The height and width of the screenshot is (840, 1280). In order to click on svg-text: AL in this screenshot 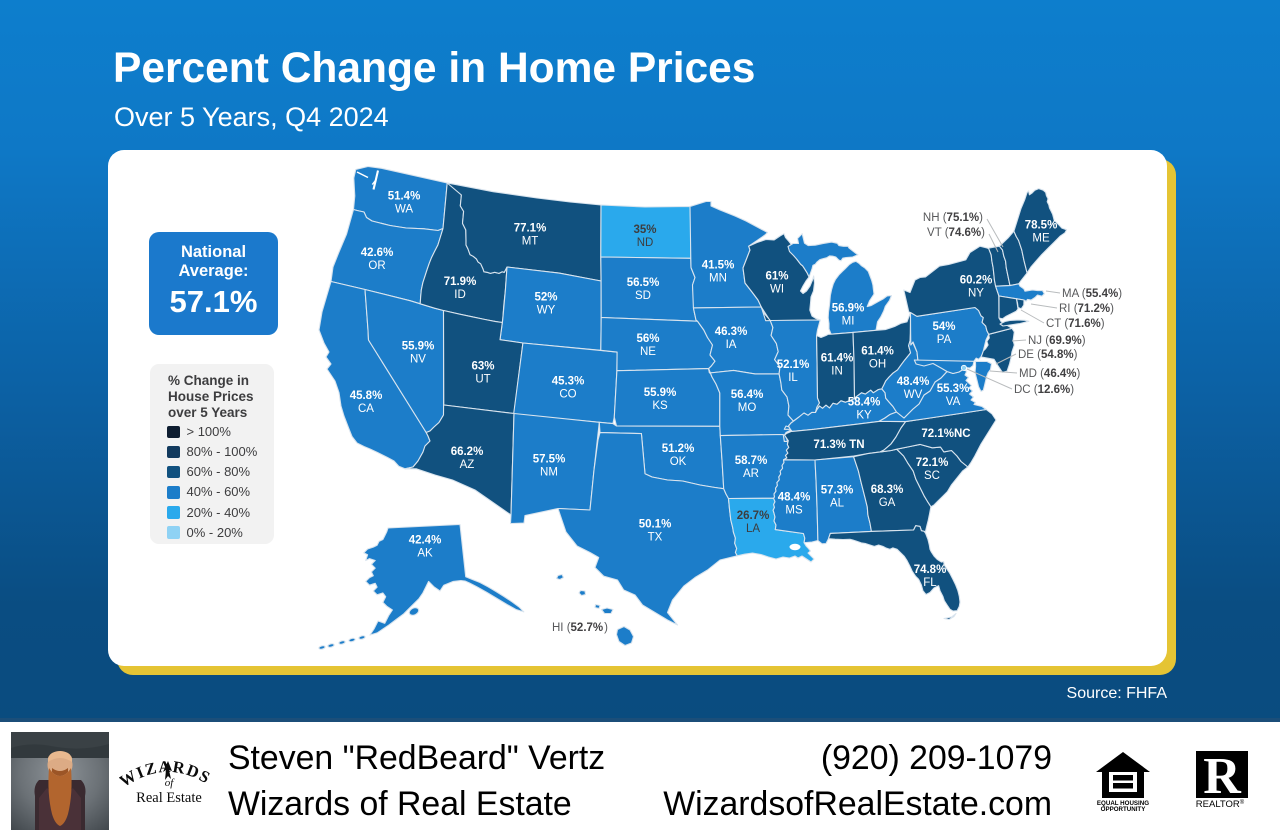, I will do `click(837, 504)`.